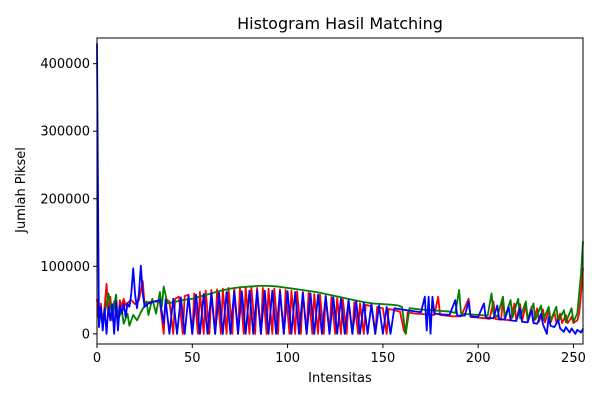 The image size is (600, 400). What do you see at coordinates (86, 334) in the screenshot?
I see `y-tick-label: 0` at bounding box center [86, 334].